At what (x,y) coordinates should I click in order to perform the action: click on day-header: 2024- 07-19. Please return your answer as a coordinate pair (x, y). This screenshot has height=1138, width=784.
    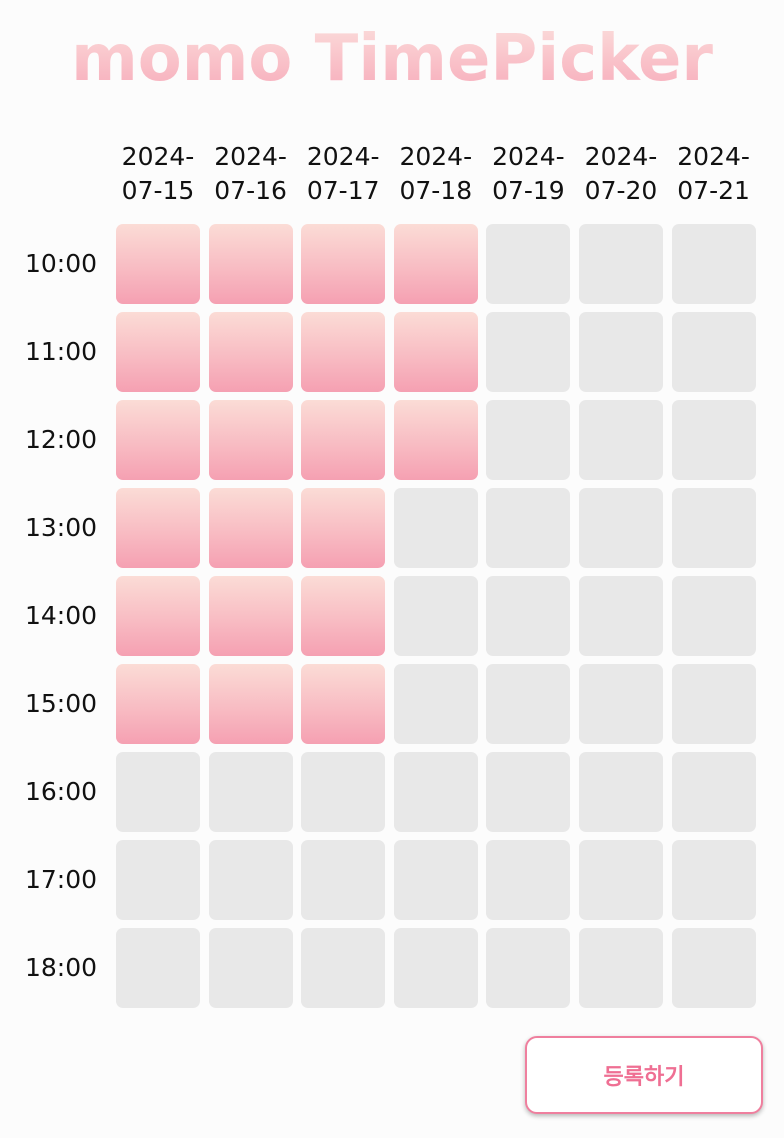
    Looking at the image, I should click on (528, 174).